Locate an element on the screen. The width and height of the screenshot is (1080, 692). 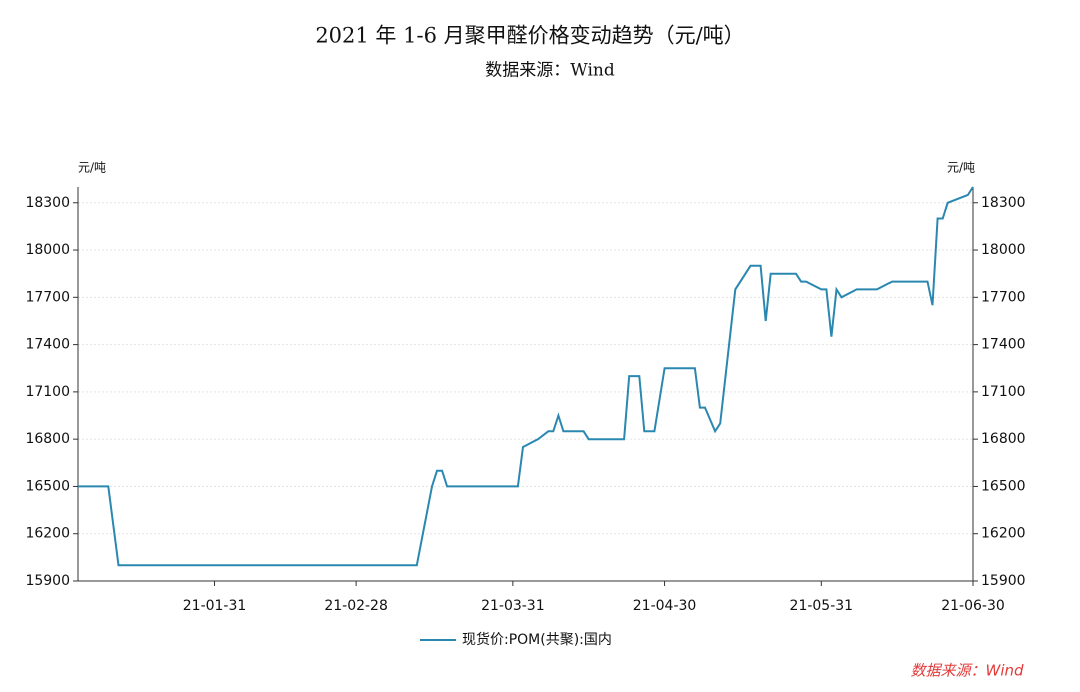
x-tick-label: 21-05-31 is located at coordinates (822, 606).